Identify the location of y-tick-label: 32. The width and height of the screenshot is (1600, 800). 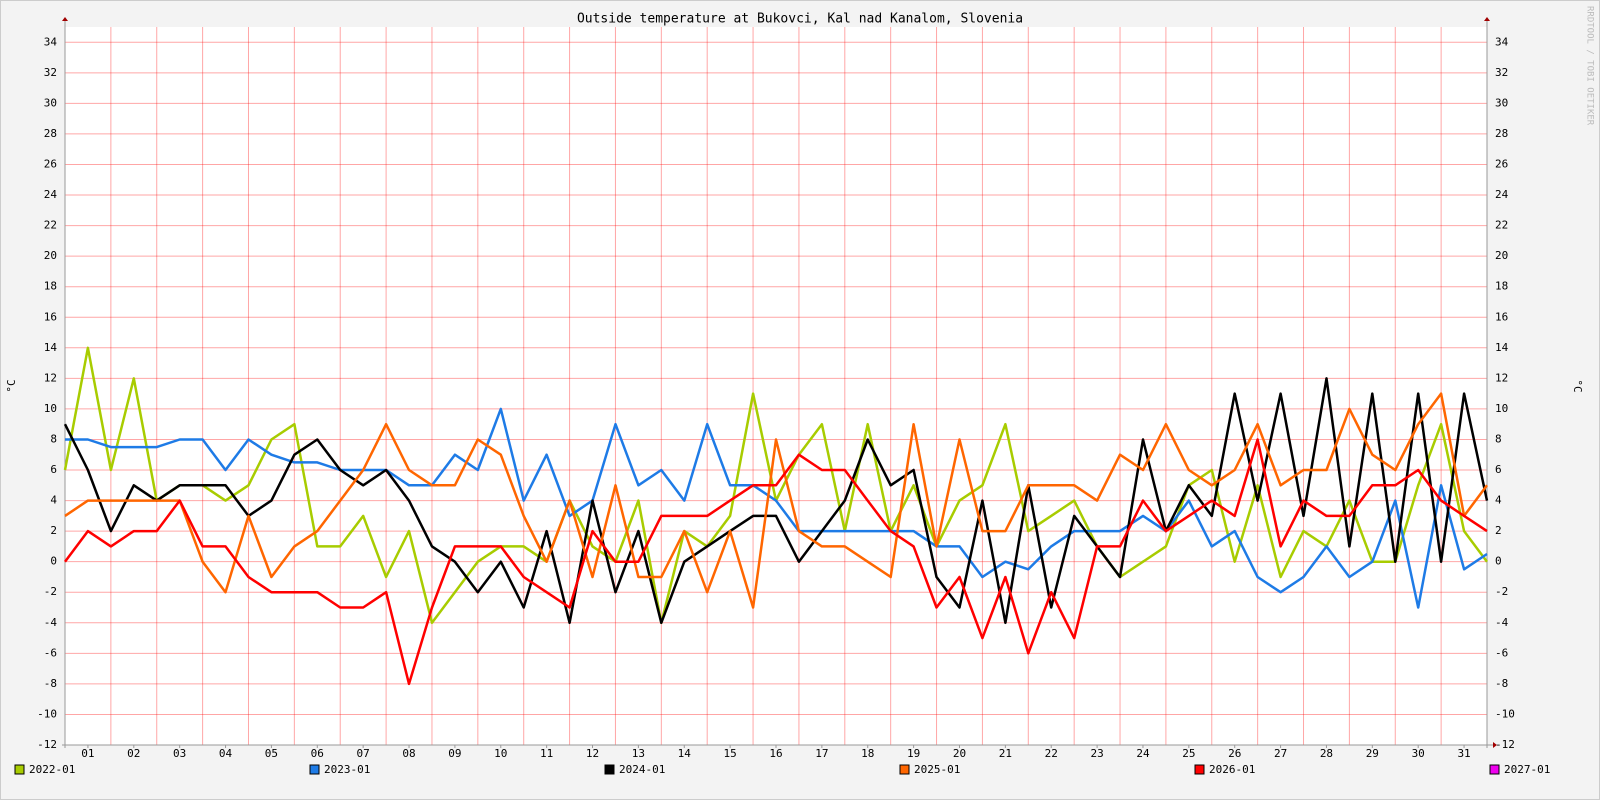
(50, 72).